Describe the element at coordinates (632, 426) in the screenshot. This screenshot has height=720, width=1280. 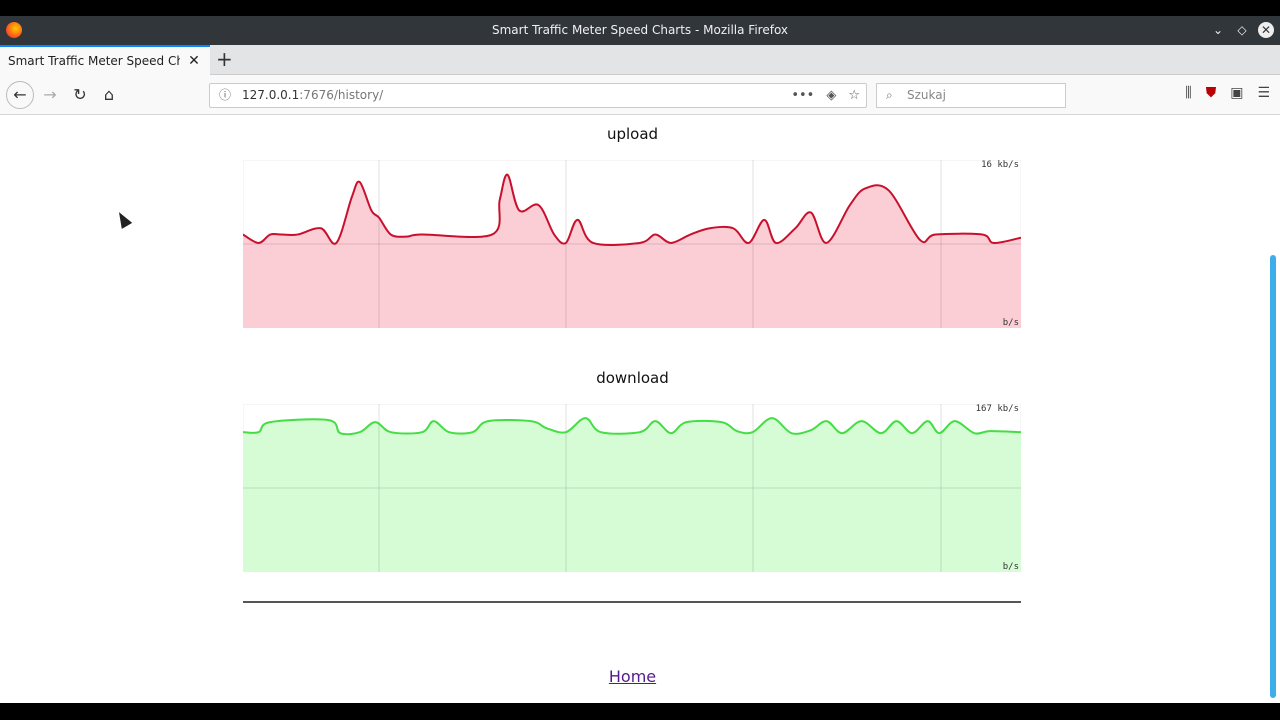
I see `download-series-line` at that location.